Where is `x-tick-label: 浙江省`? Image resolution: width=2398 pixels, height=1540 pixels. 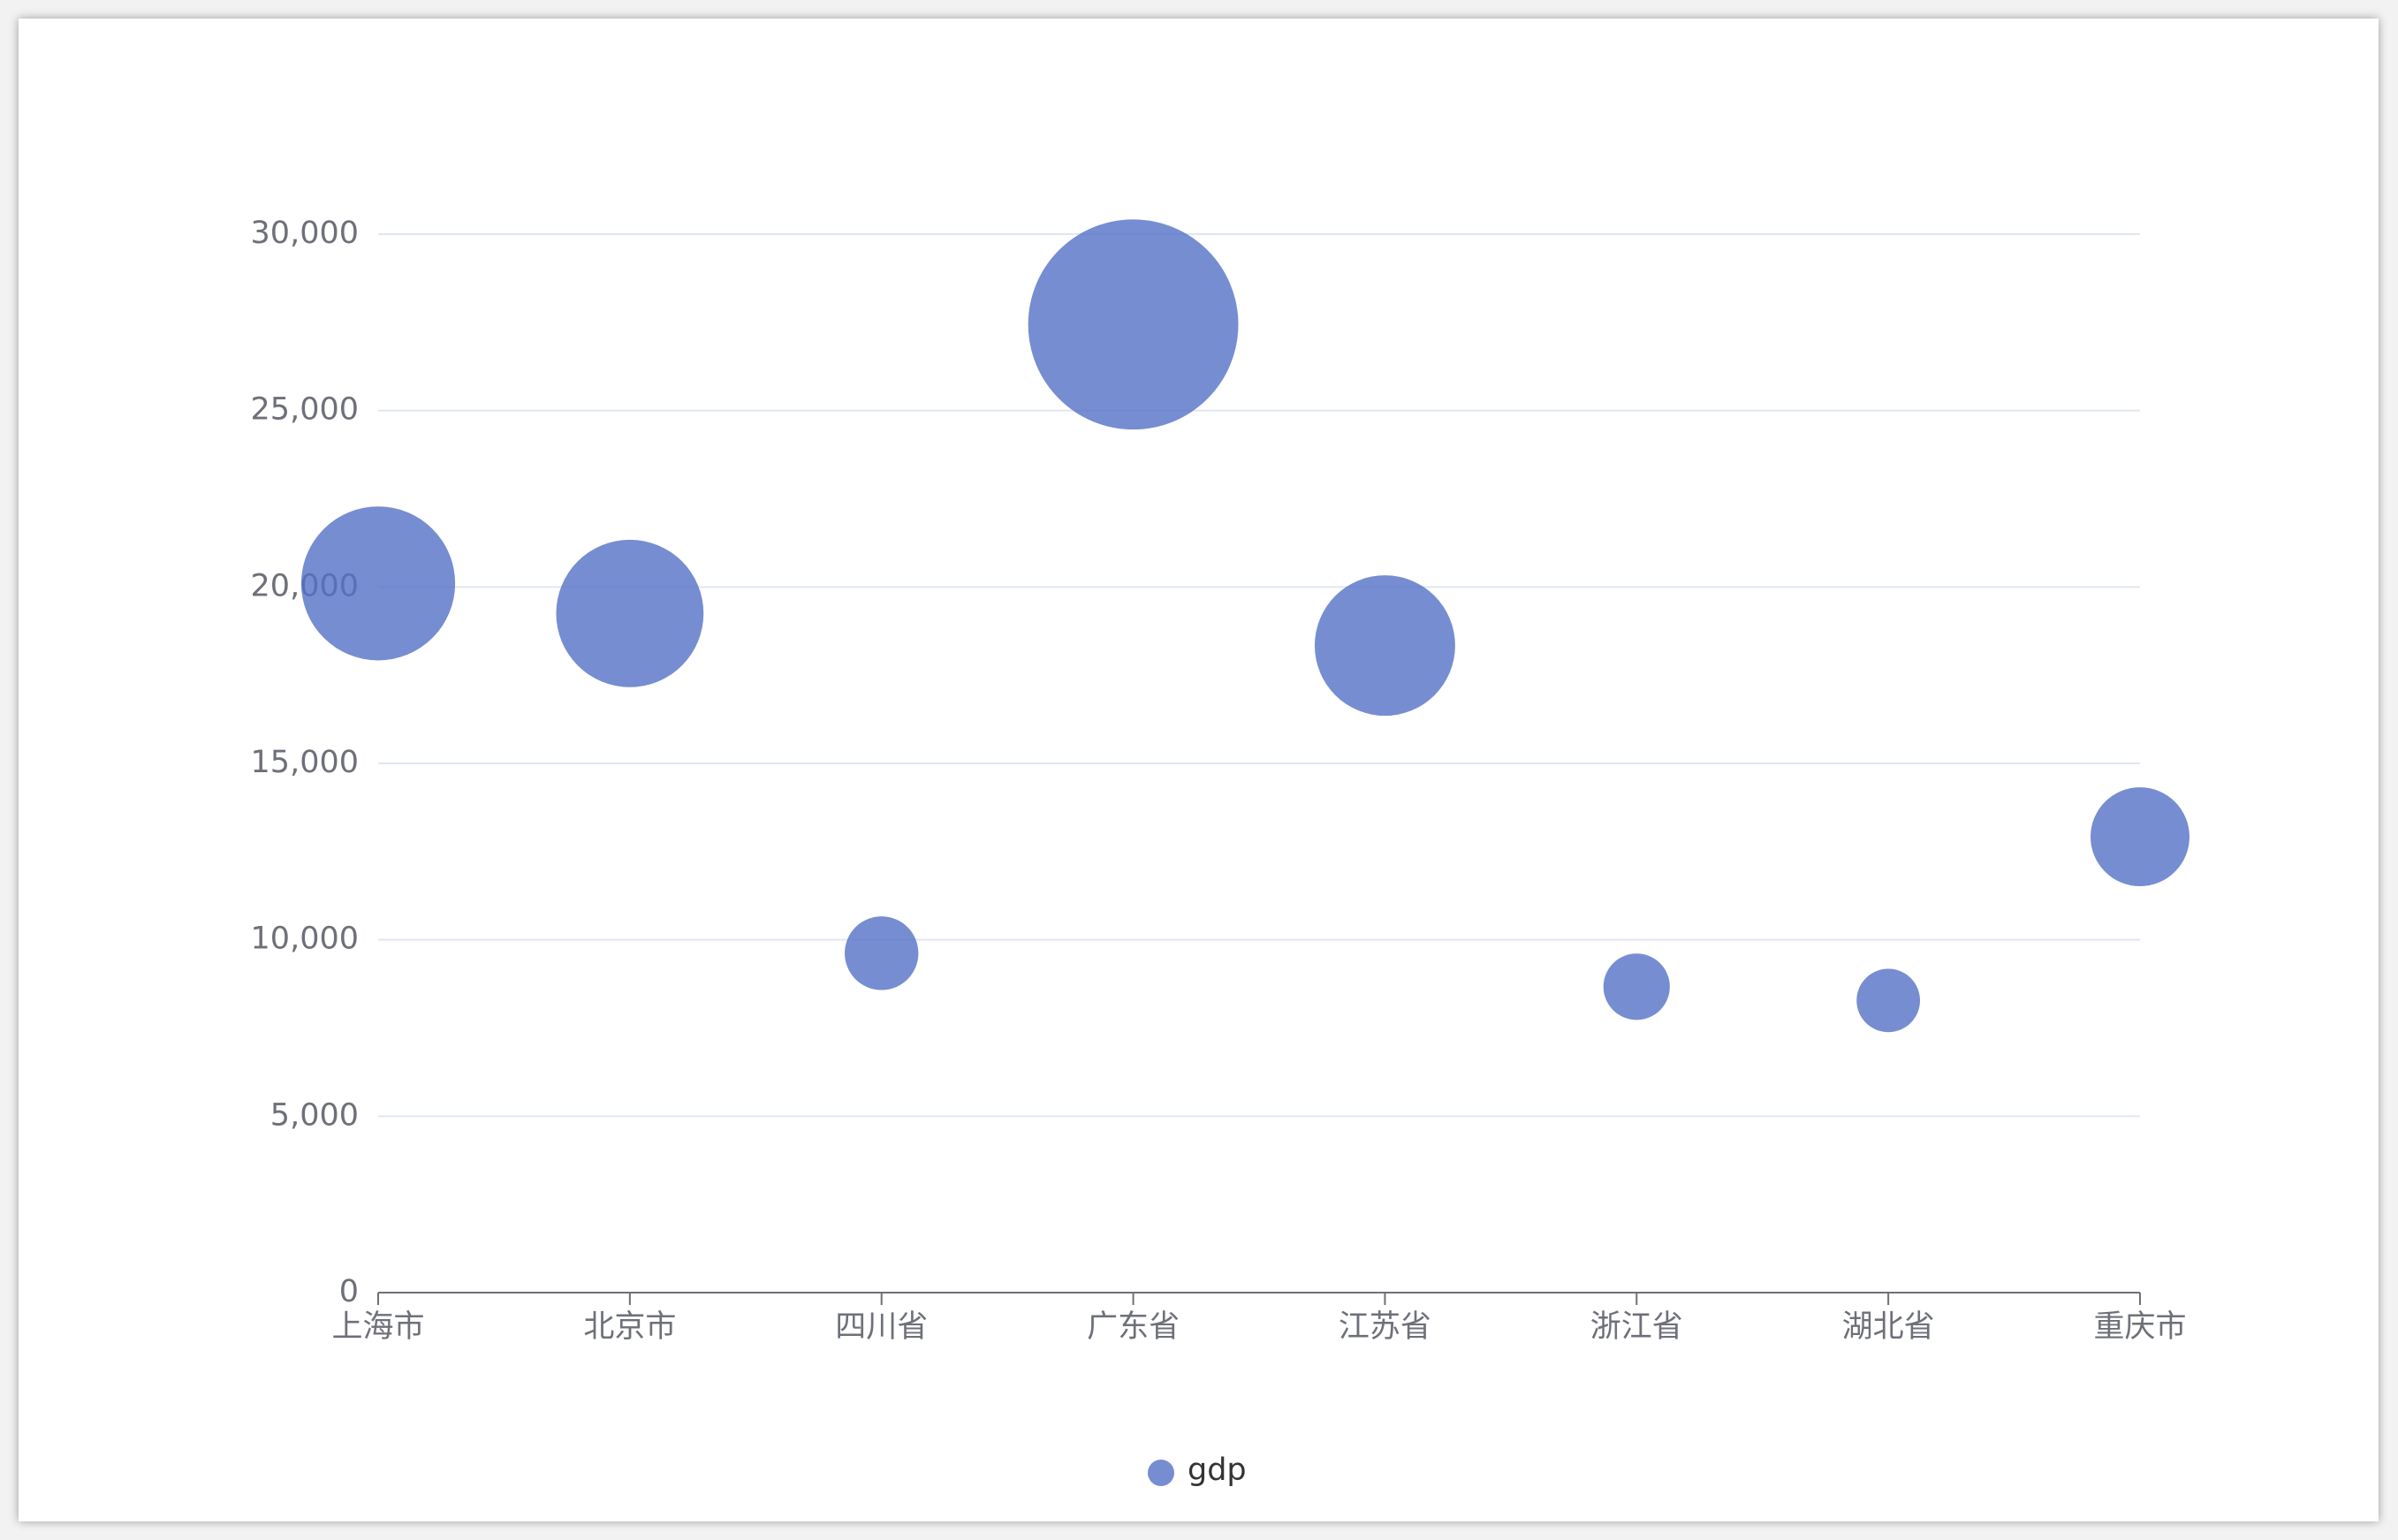
x-tick-label: 浙江省 is located at coordinates (1636, 1327).